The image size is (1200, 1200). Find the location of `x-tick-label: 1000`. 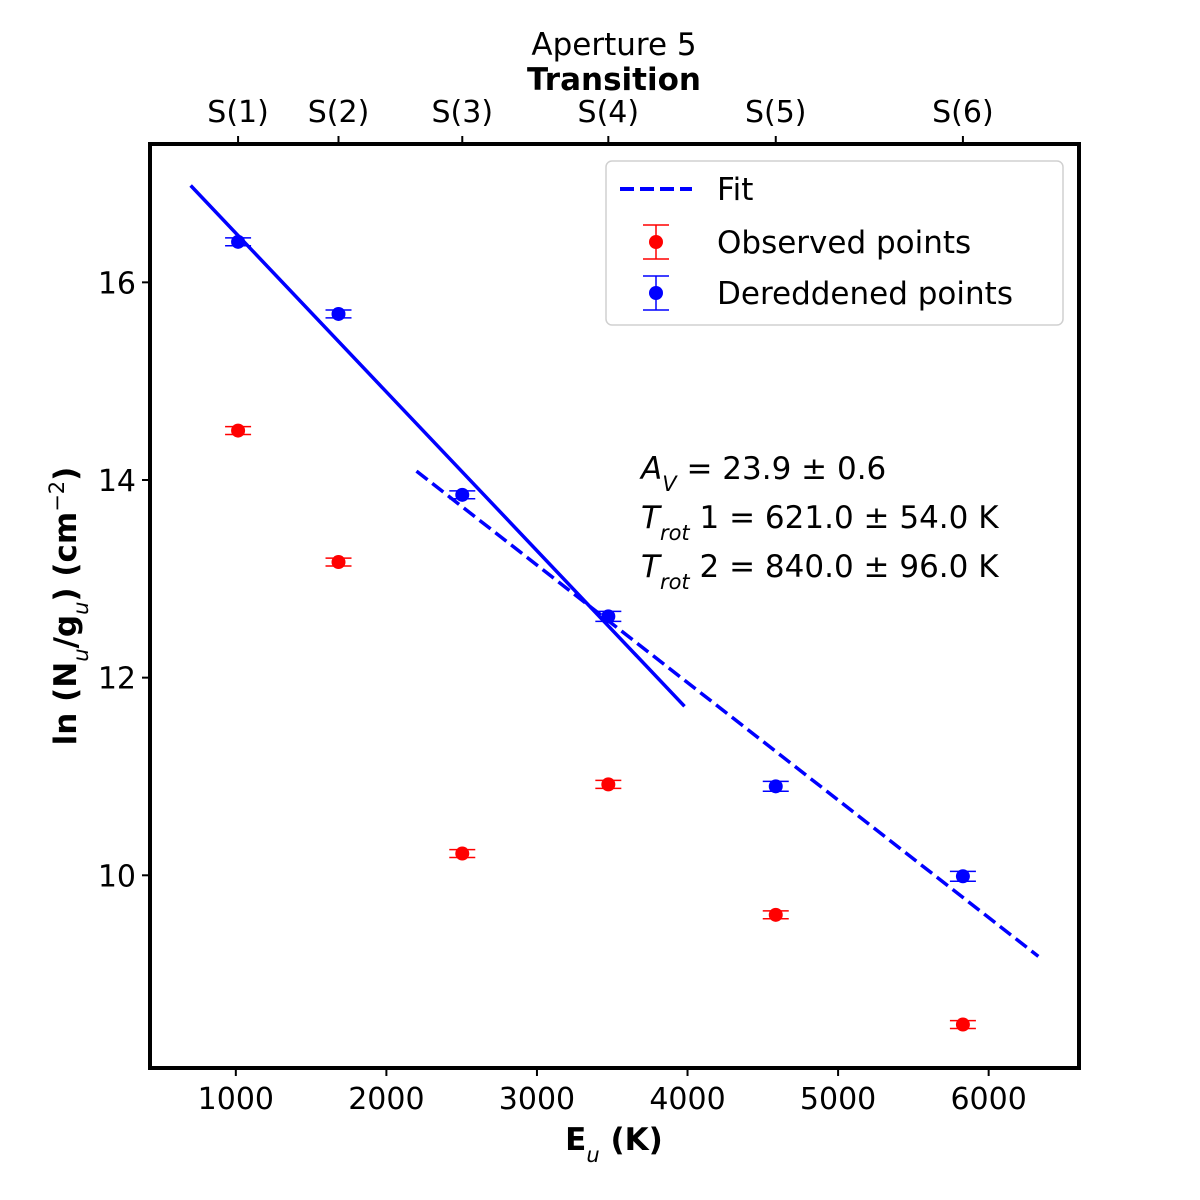

x-tick-label: 1000 is located at coordinates (236, 1099).